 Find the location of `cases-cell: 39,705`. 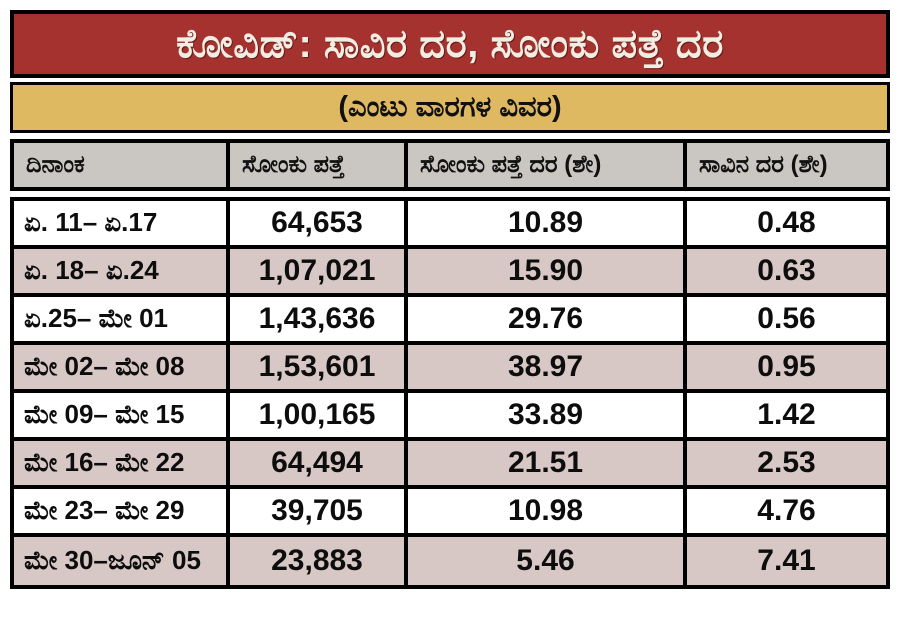

cases-cell: 39,705 is located at coordinates (319, 513).